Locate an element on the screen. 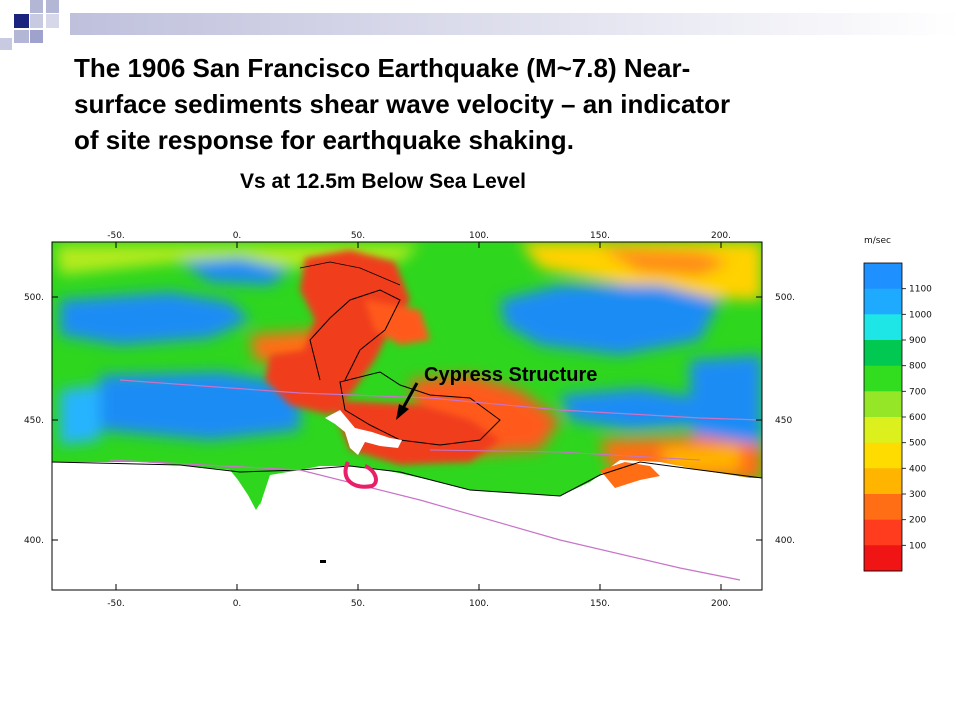  y-tick-left-2: 450. is located at coordinates (34, 421).